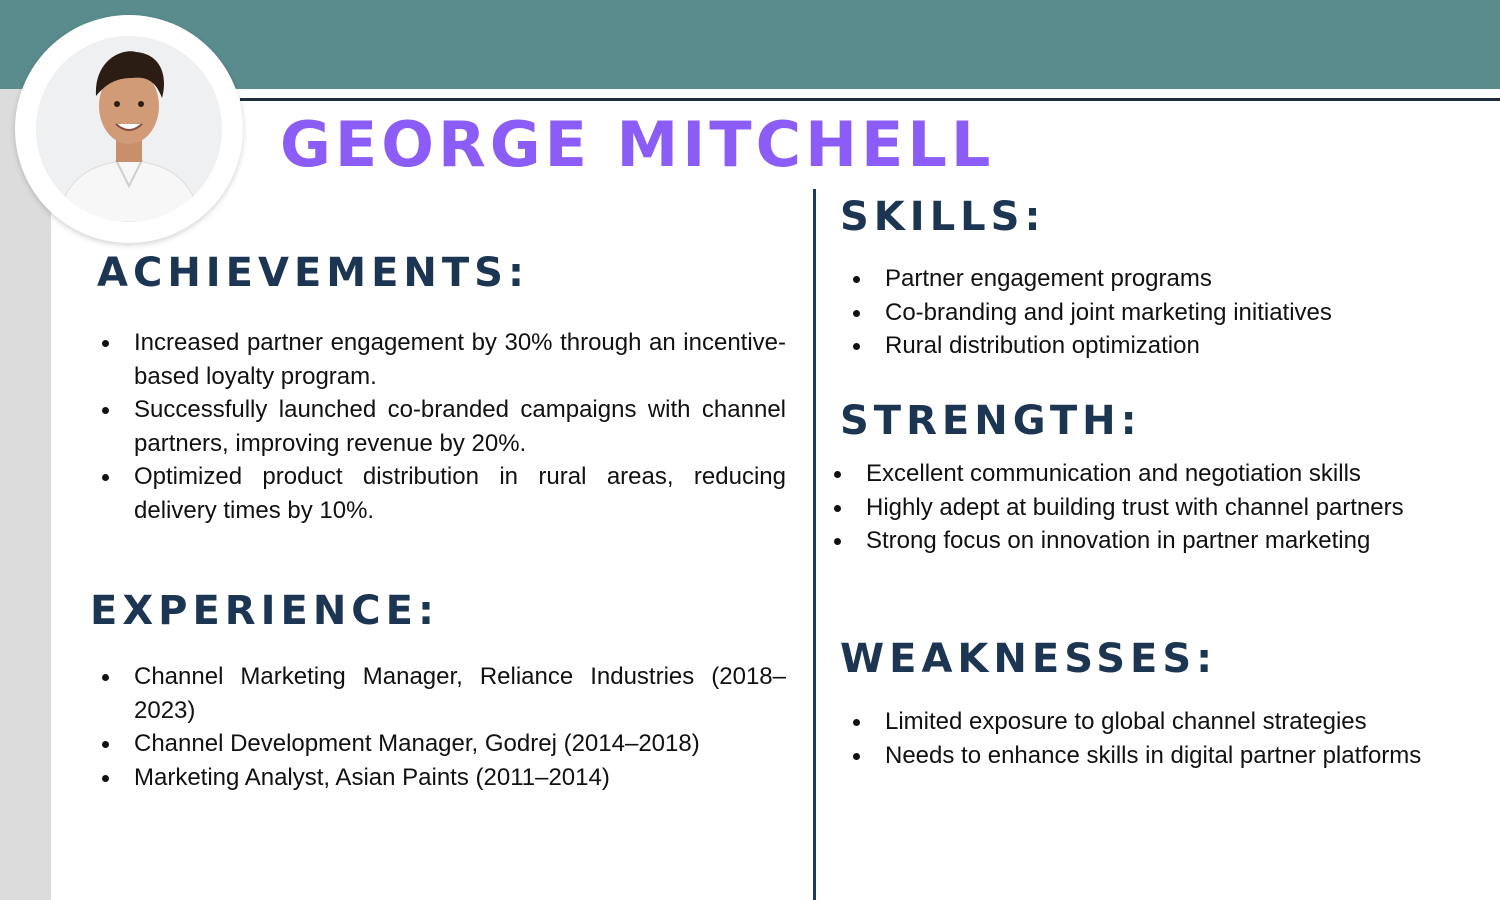 The height and width of the screenshot is (900, 1500). What do you see at coordinates (264, 611) in the screenshot?
I see `experience-heading: EXPERIENCE:` at bounding box center [264, 611].